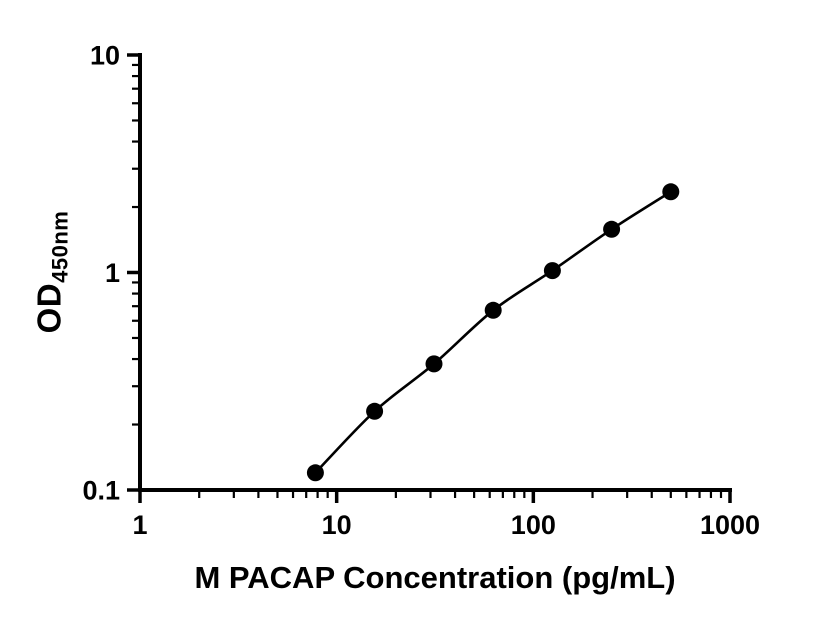 This screenshot has width=816, height=640. I want to click on x-tick-label: 1000, so click(730, 525).